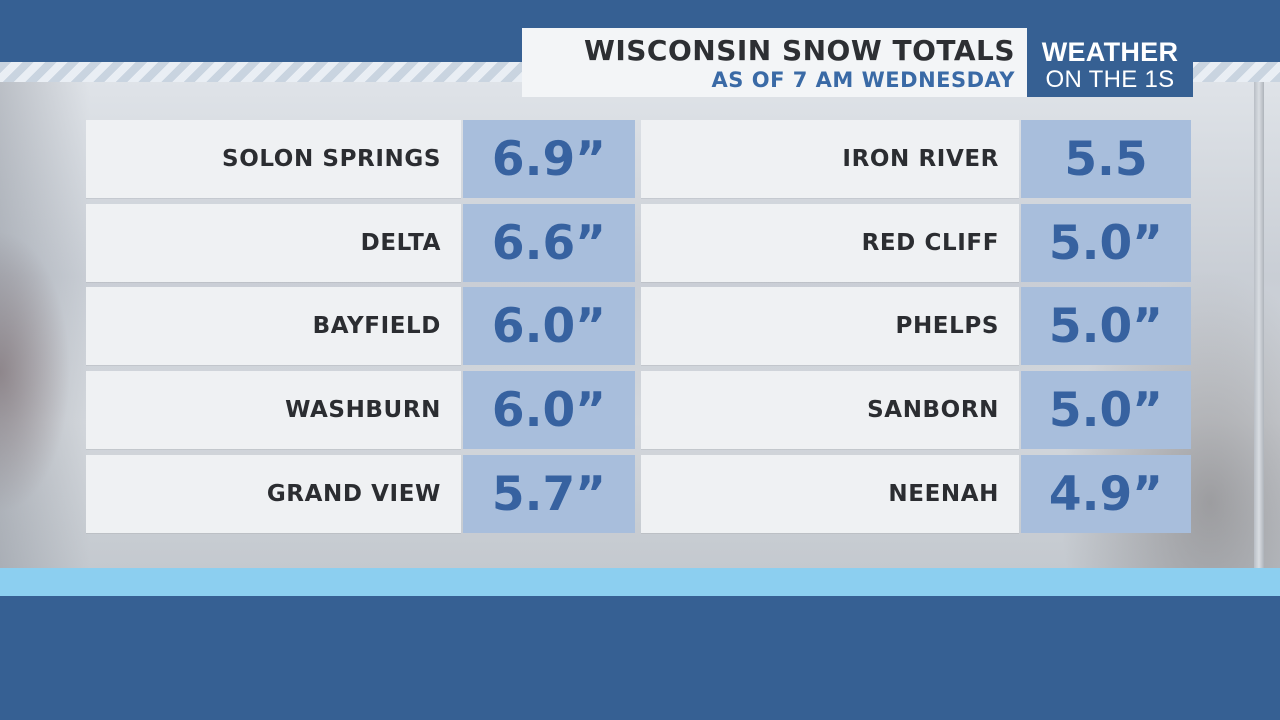  I want to click on location-cell: RED CLIFF, so click(830, 243).